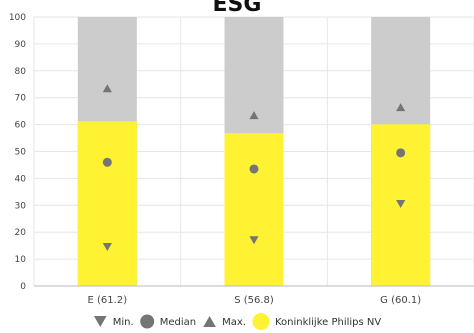 This screenshot has width=474, height=333. I want to click on y-tick-label: 20, so click(21, 233).